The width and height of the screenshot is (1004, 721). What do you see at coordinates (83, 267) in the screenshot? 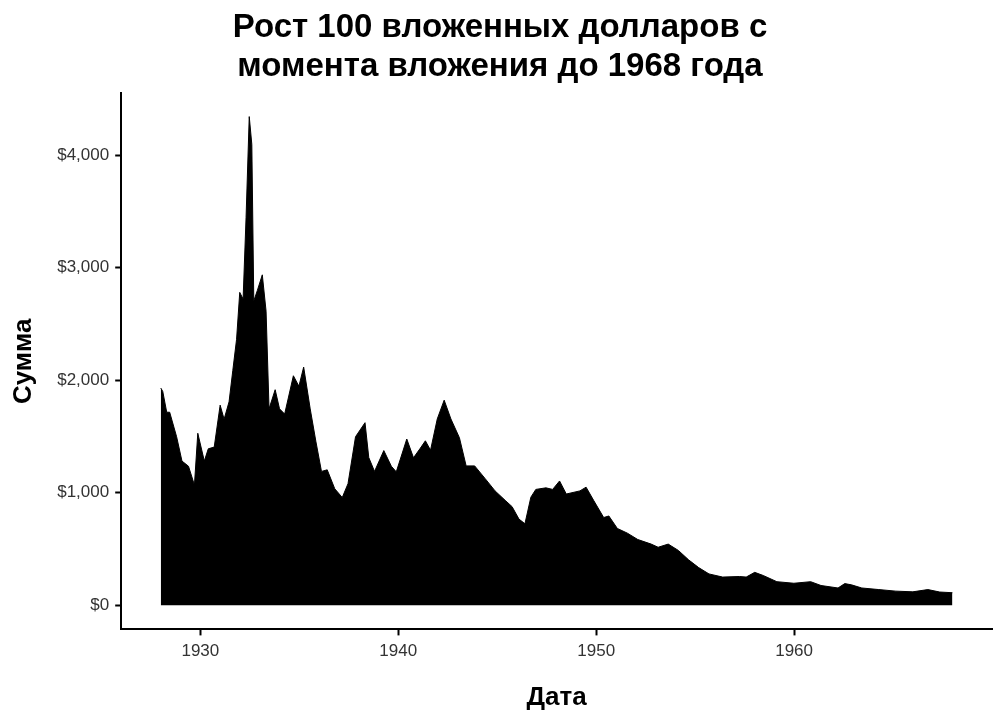
I see `y-tick-label: $3,000` at bounding box center [83, 267].